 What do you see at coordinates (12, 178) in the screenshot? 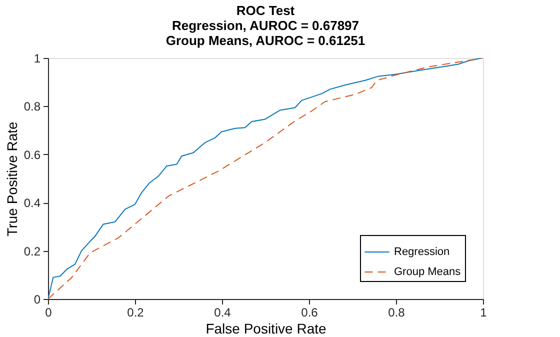
I see `y-axis-title: True Positive Rate` at bounding box center [12, 178].